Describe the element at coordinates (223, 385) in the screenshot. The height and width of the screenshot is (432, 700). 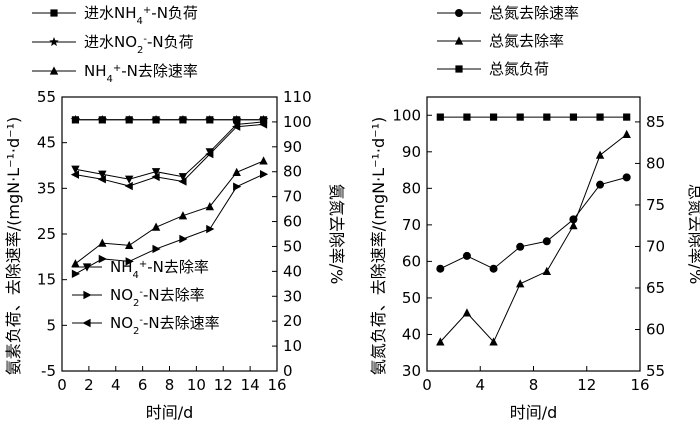
I see `x-tick-label: 12` at that location.